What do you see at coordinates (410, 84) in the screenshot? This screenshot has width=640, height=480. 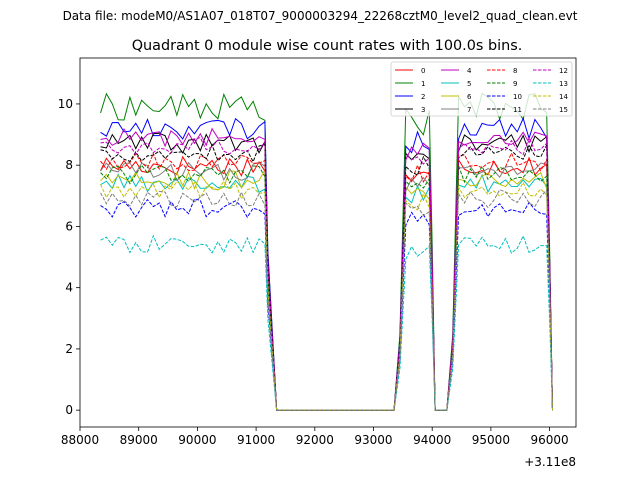 I see `legend-item-1: 1` at bounding box center [410, 84].